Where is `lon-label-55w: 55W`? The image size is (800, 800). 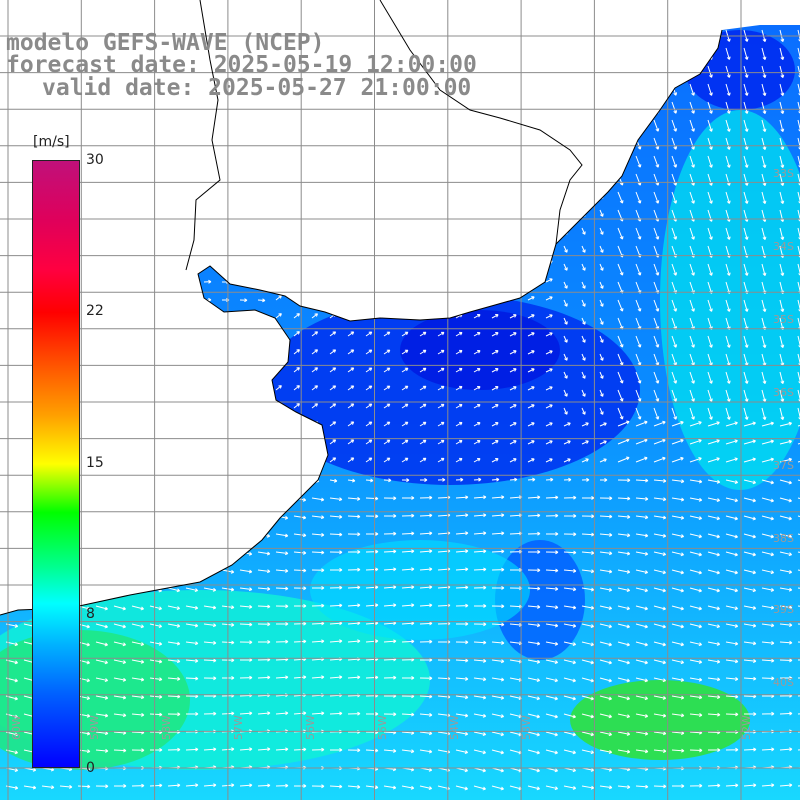
lon-label-55w: 55W is located at coordinates (382, 727).